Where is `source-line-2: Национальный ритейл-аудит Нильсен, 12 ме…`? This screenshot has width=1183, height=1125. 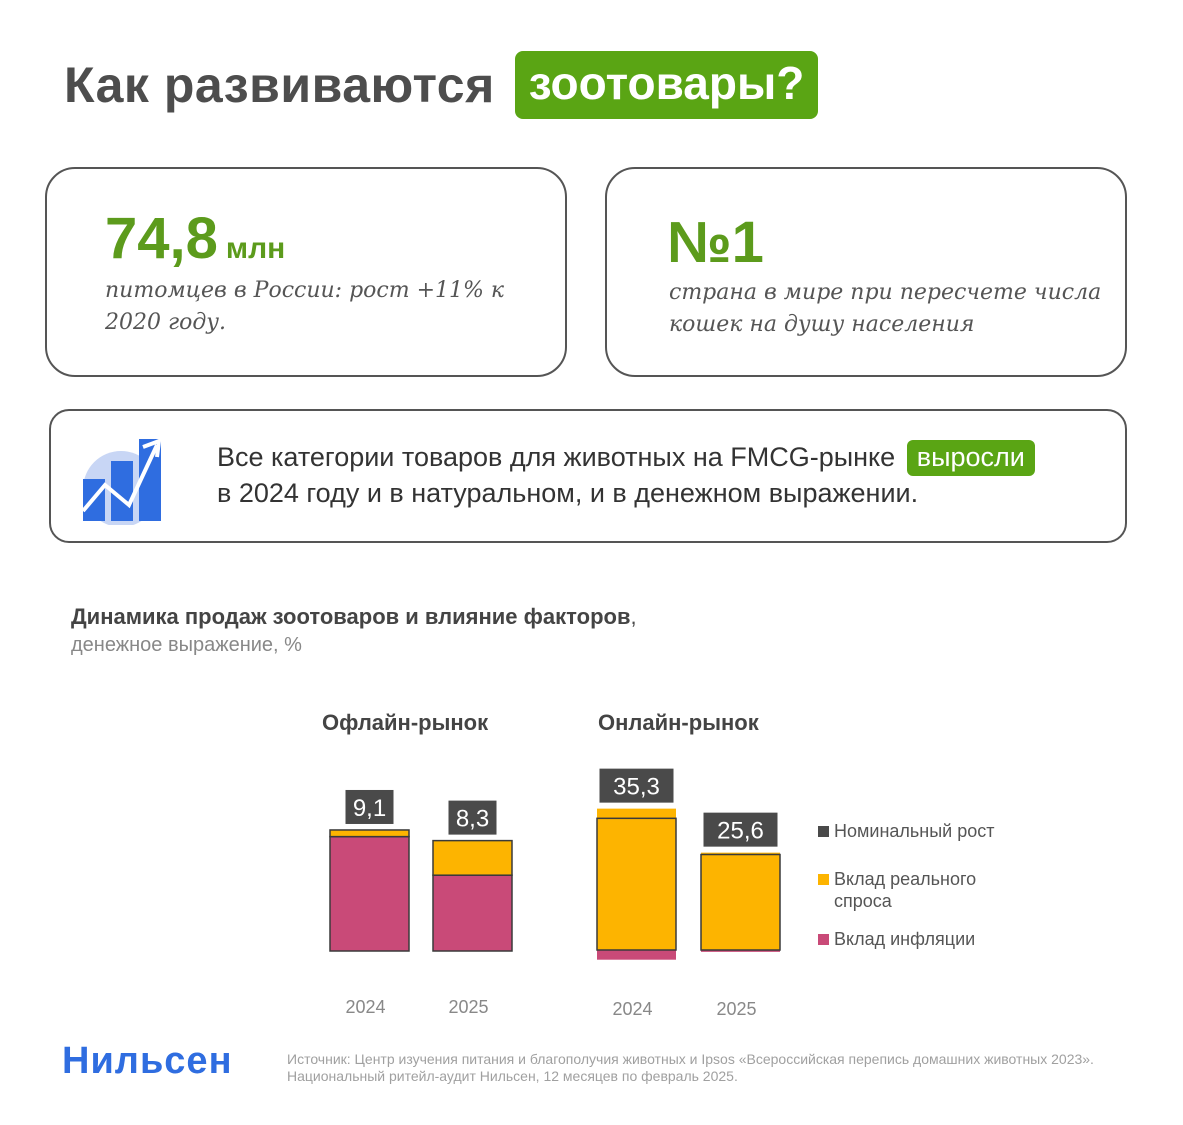 source-line-2: Национальный ритейл-аудит Нильсен, 12 ме… is located at coordinates (512, 1076).